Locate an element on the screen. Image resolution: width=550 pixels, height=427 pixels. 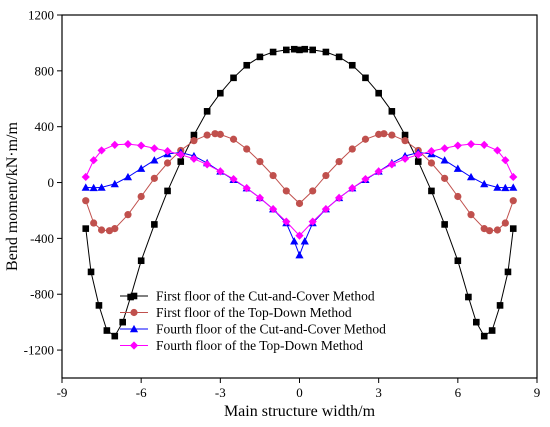
y-tick-label: 0 is located at coordinates (51, 182).